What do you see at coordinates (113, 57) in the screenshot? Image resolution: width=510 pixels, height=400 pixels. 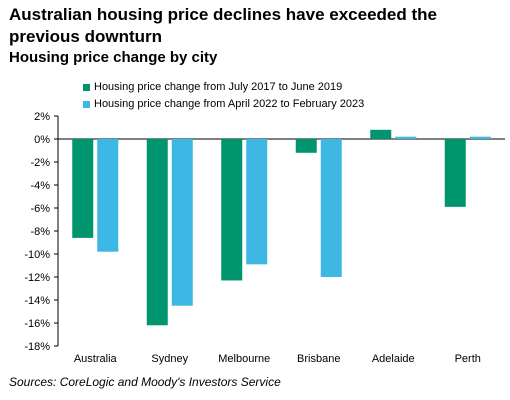 I see `chart-subtitle: Housing price change by city` at bounding box center [113, 57].